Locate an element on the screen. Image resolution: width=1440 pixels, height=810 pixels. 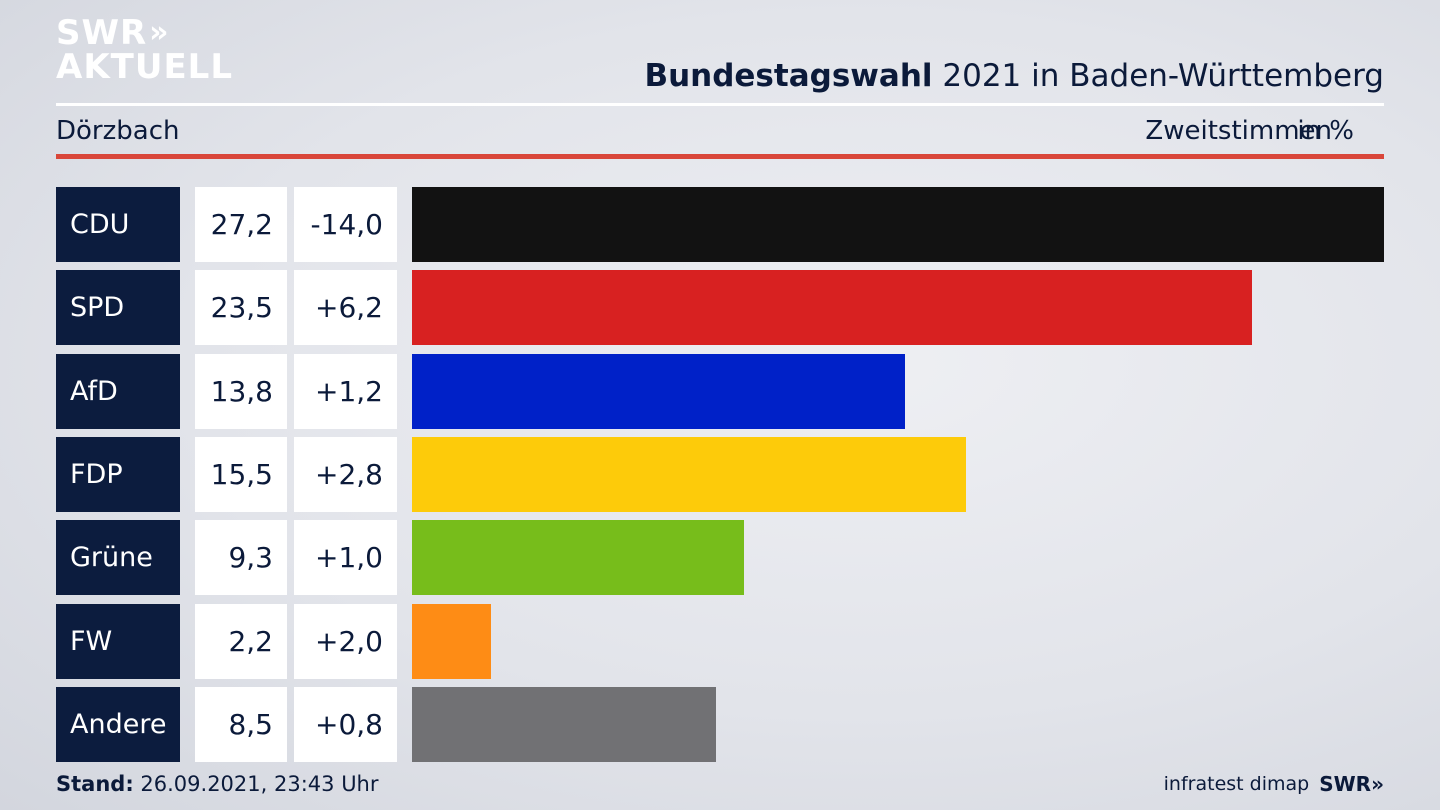
bar-fw is located at coordinates (451, 641).